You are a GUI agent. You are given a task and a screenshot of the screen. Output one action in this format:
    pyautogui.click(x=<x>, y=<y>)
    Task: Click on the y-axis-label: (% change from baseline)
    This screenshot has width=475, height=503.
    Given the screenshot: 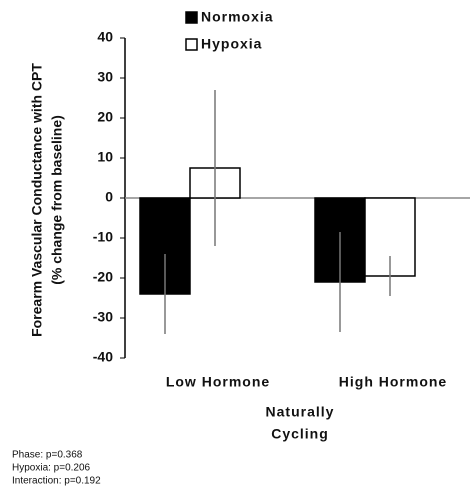 What is the action you would take?
    pyautogui.click(x=57, y=200)
    